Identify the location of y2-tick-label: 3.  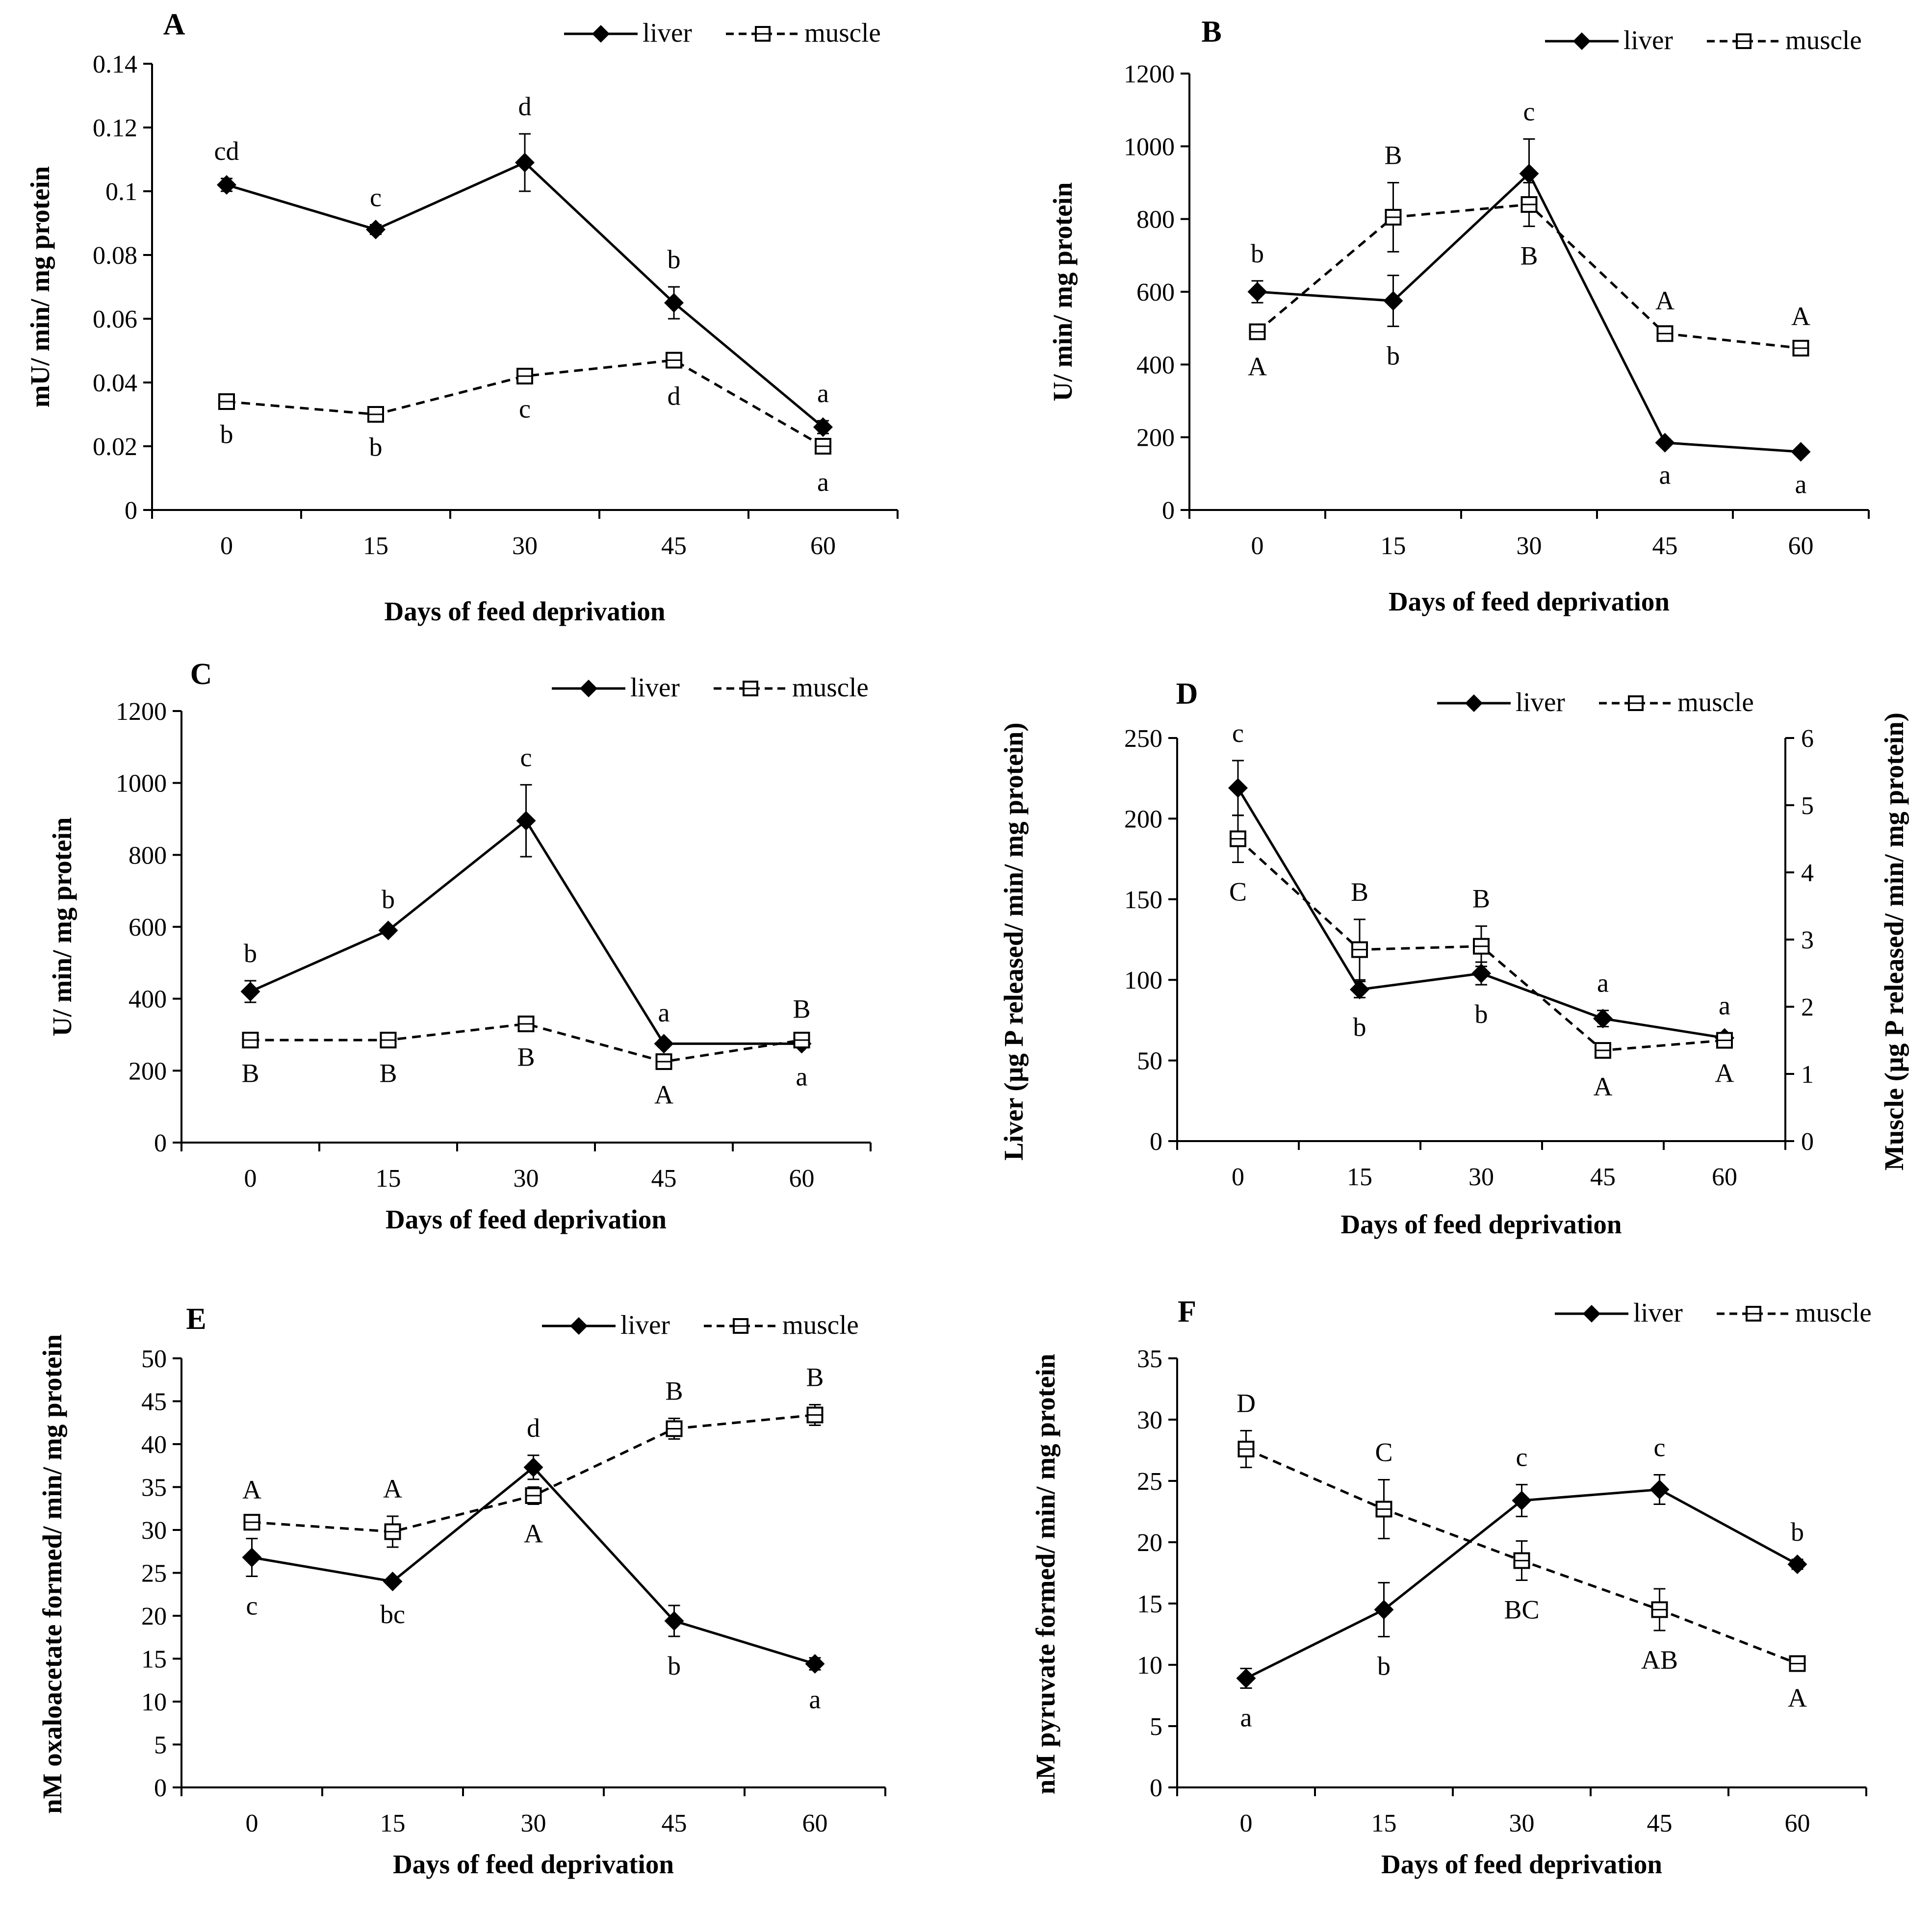
(1807, 940).